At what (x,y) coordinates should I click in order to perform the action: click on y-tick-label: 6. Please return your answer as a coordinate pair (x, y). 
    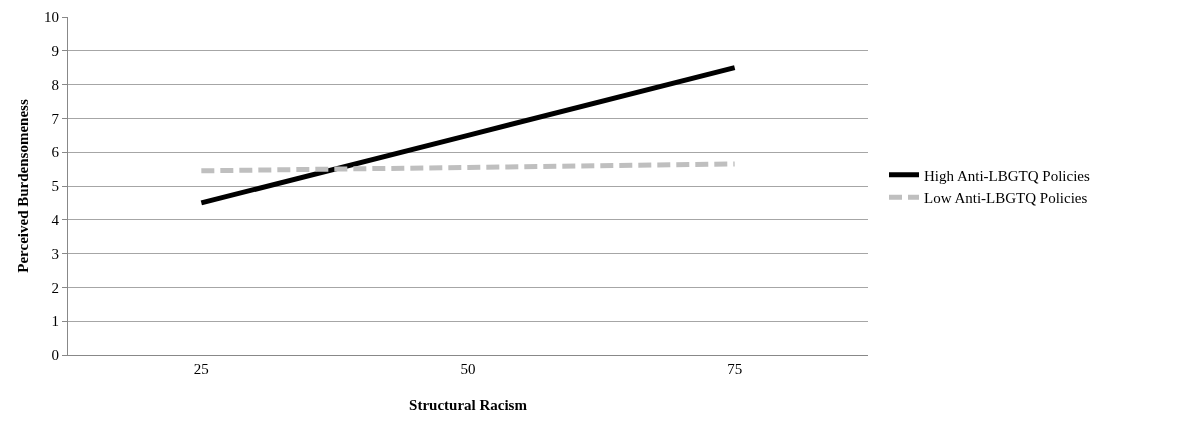
    Looking at the image, I should click on (55, 152).